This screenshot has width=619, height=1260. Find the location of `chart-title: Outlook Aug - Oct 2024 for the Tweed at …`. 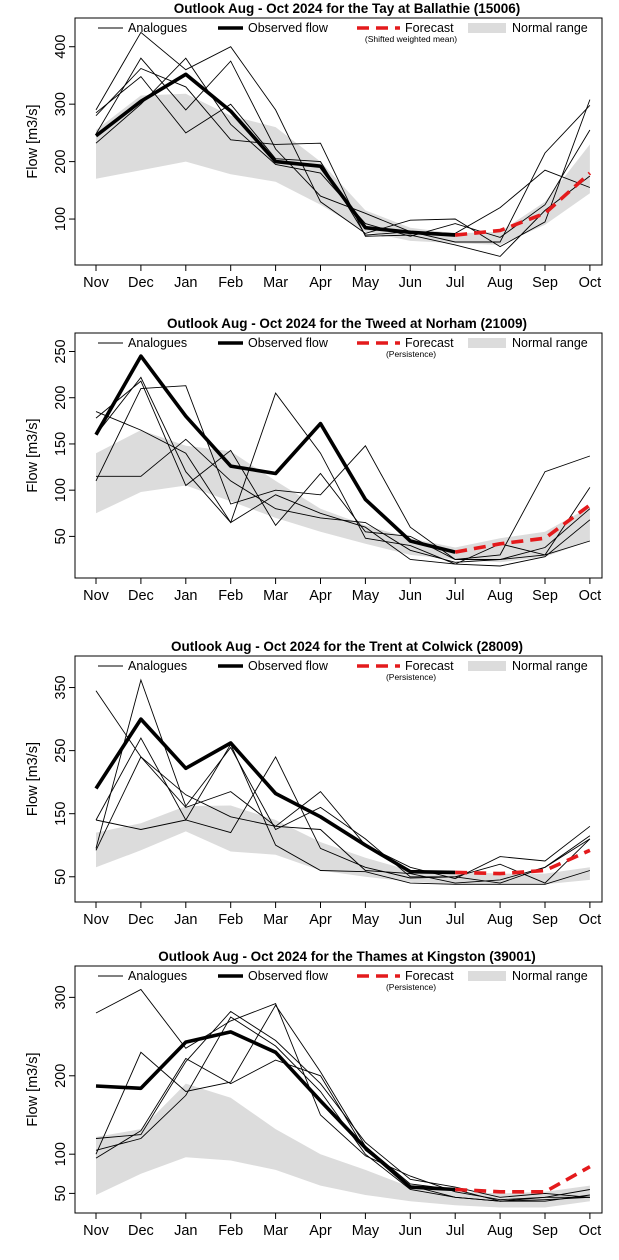

chart-title: Outlook Aug - Oct 2024 for the Tweed at … is located at coordinates (347, 323).